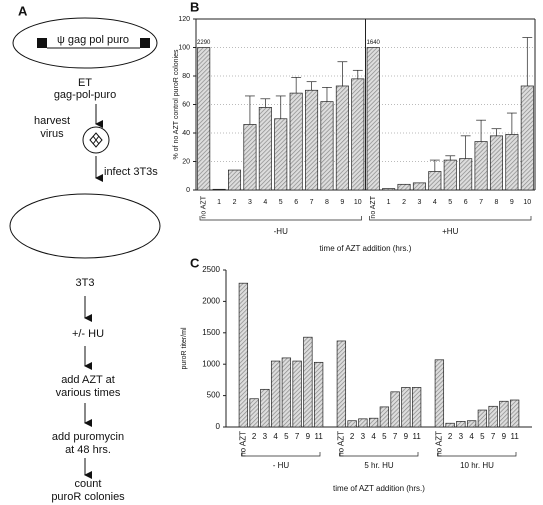 The image size is (543, 505). What do you see at coordinates (214, 395) in the screenshot?
I see `y-tick-label: 500` at bounding box center [214, 395].